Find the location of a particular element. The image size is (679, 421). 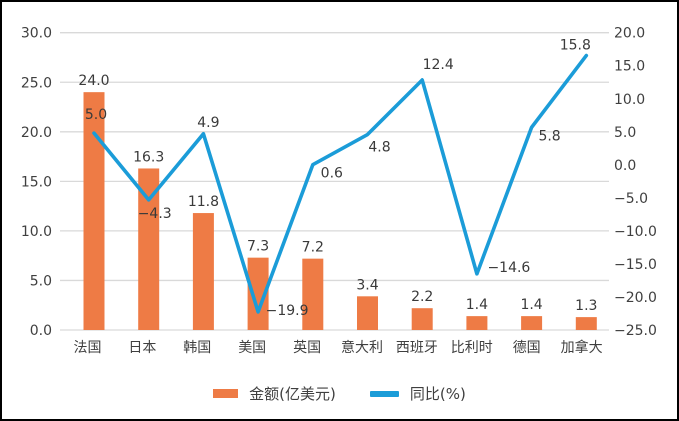

bar-美国 is located at coordinates (258, 293).